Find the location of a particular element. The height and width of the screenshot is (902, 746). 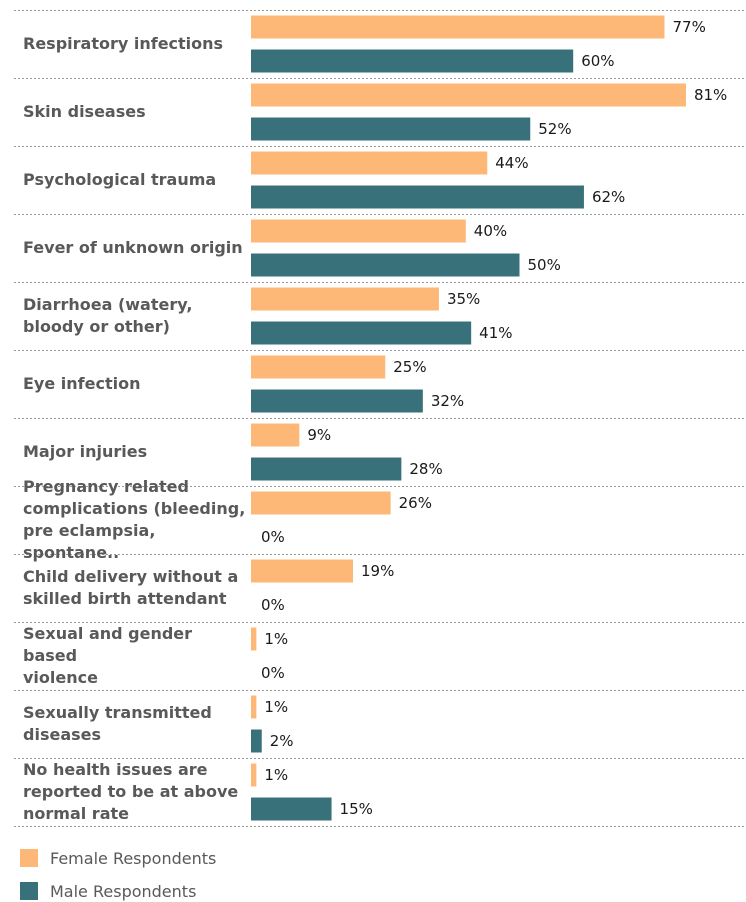

data-label-female: 26% is located at coordinates (415, 503).